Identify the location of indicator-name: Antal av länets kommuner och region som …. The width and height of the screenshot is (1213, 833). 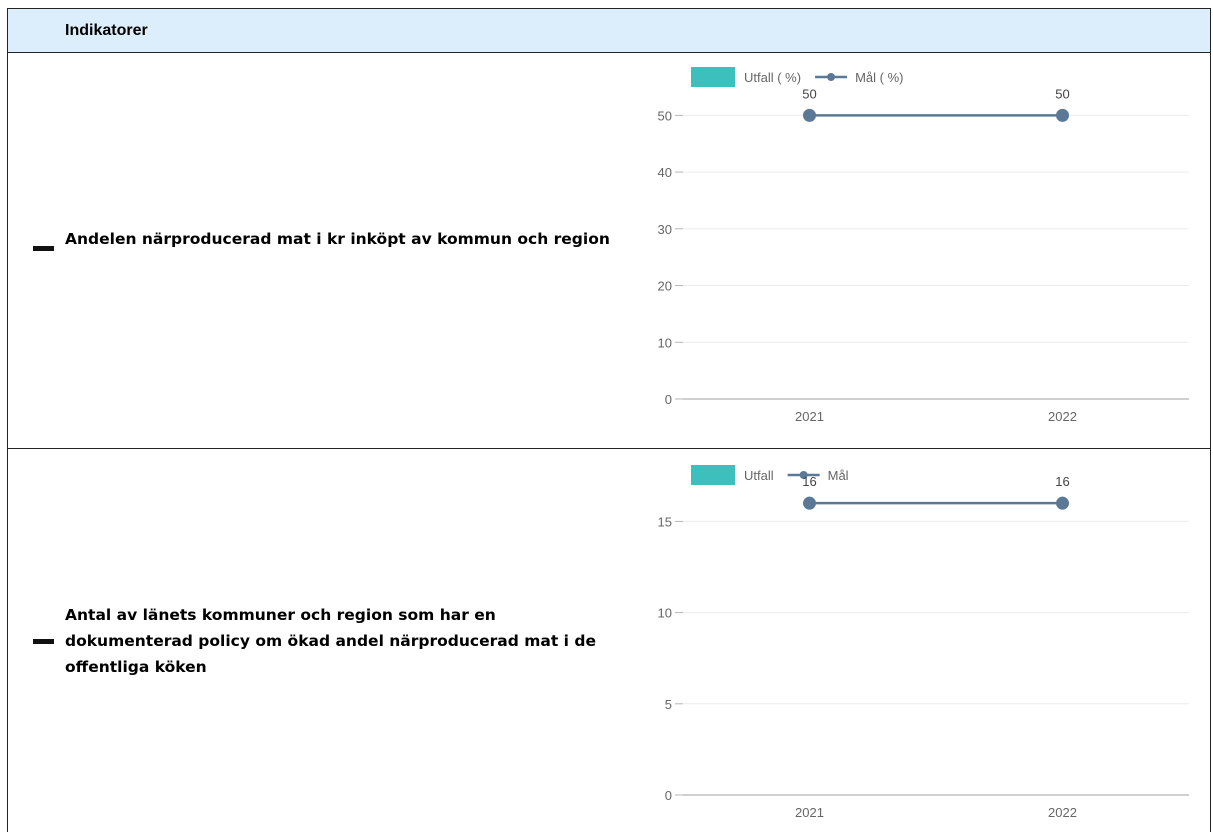
(330, 641).